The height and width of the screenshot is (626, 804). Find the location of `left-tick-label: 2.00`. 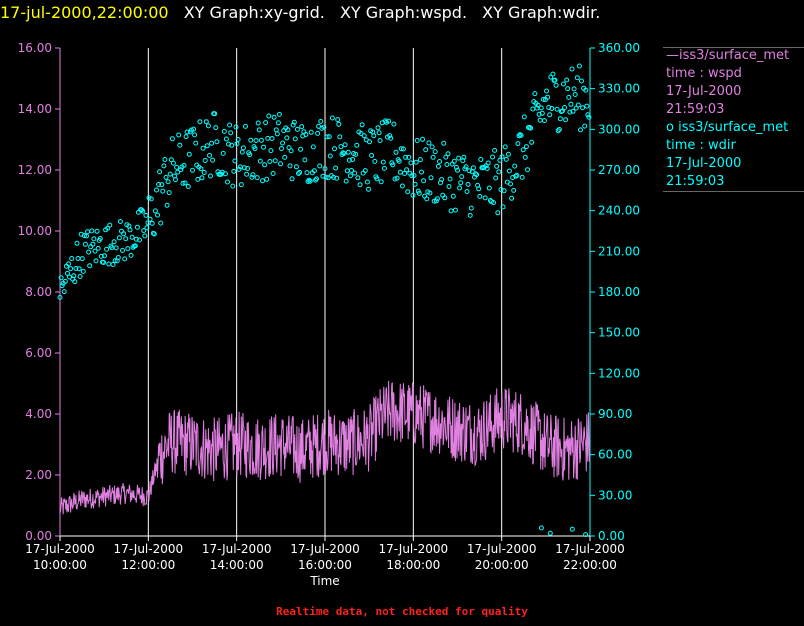

left-tick-label: 2.00 is located at coordinates (38, 475).